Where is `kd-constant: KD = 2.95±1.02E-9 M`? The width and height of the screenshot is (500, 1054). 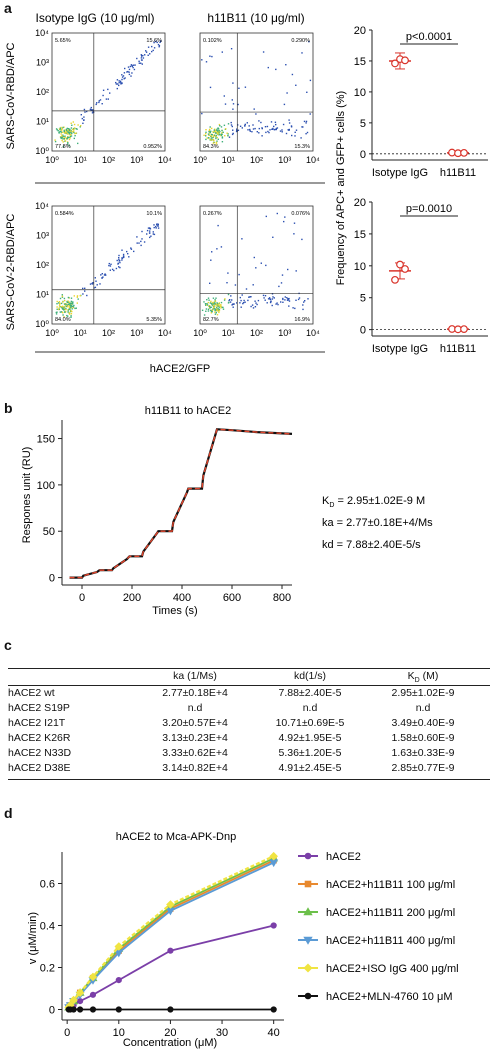 kd-constant: KD = 2.95±1.02E-9 M is located at coordinates (373, 502).